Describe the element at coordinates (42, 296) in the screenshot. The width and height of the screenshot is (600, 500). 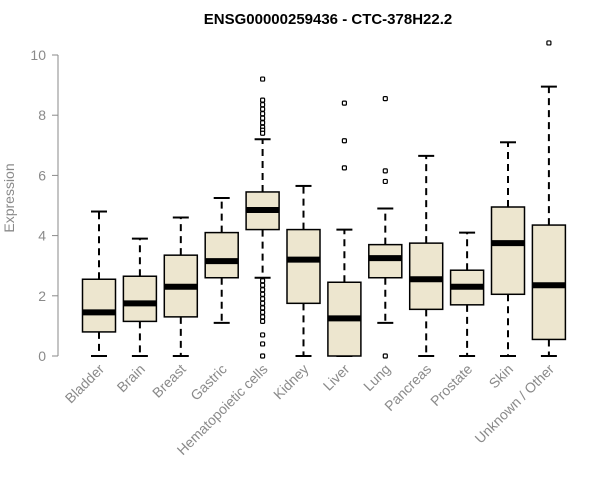
I see `y-tick-label: 2` at that location.